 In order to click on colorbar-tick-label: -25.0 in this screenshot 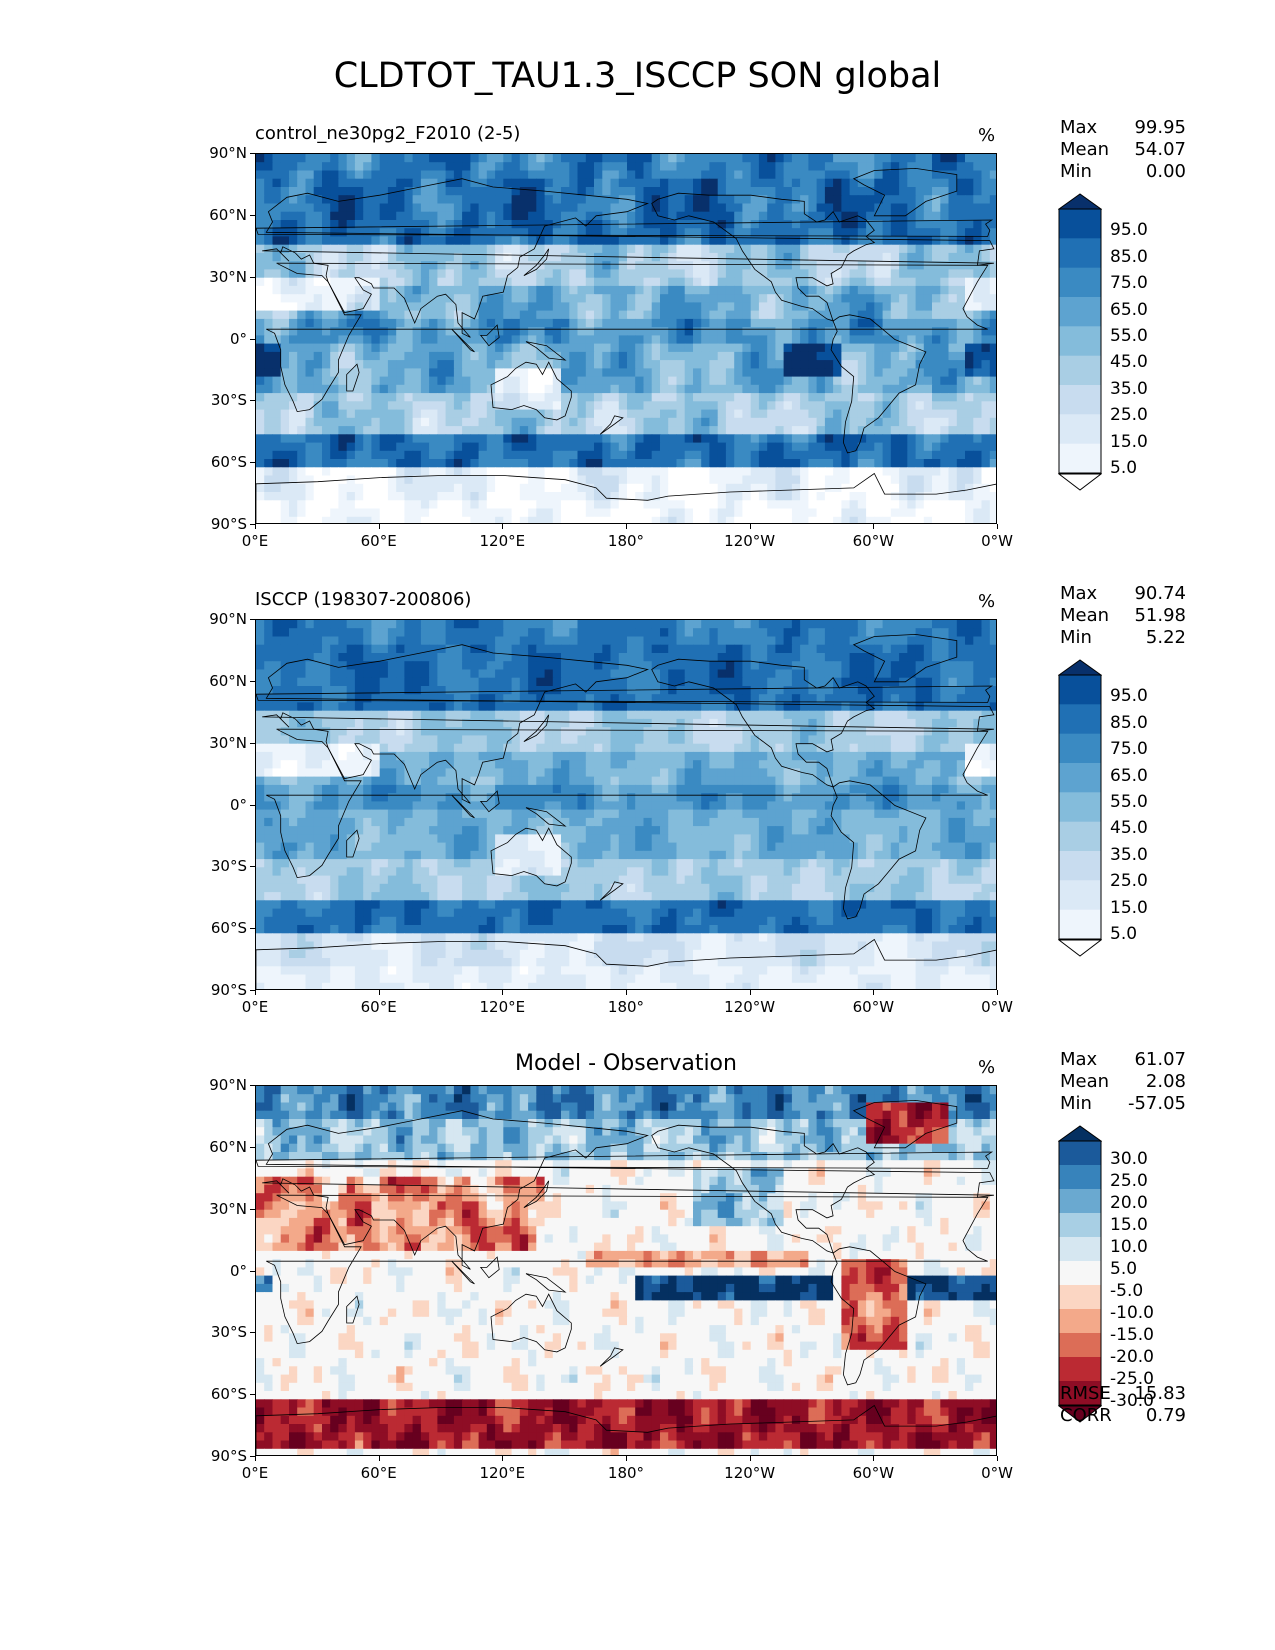, I will do `click(1132, 1378)`.